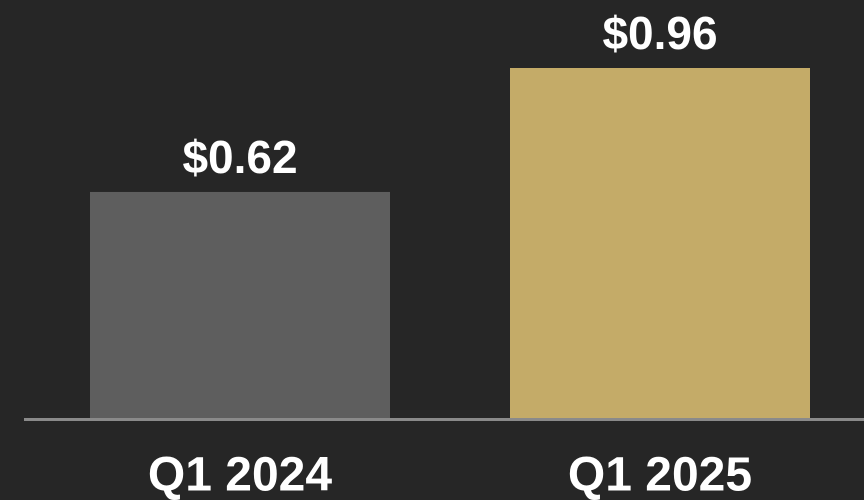 This screenshot has width=864, height=500. Describe the element at coordinates (660, 474) in the screenshot. I see `x-tick-label: Q1 2025` at that location.